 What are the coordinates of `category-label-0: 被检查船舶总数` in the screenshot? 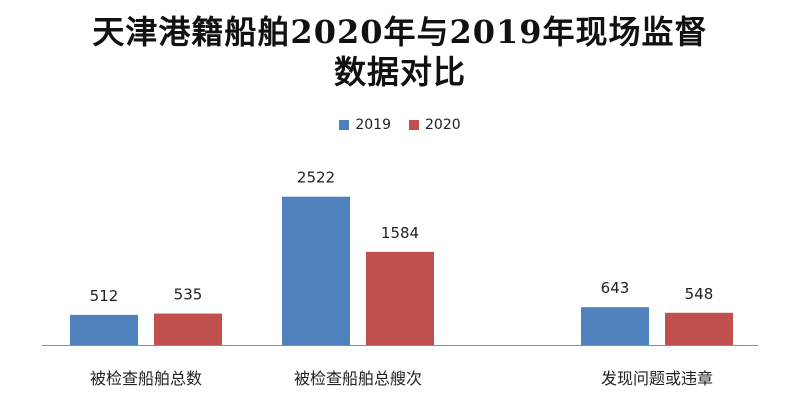 It's located at (146, 378).